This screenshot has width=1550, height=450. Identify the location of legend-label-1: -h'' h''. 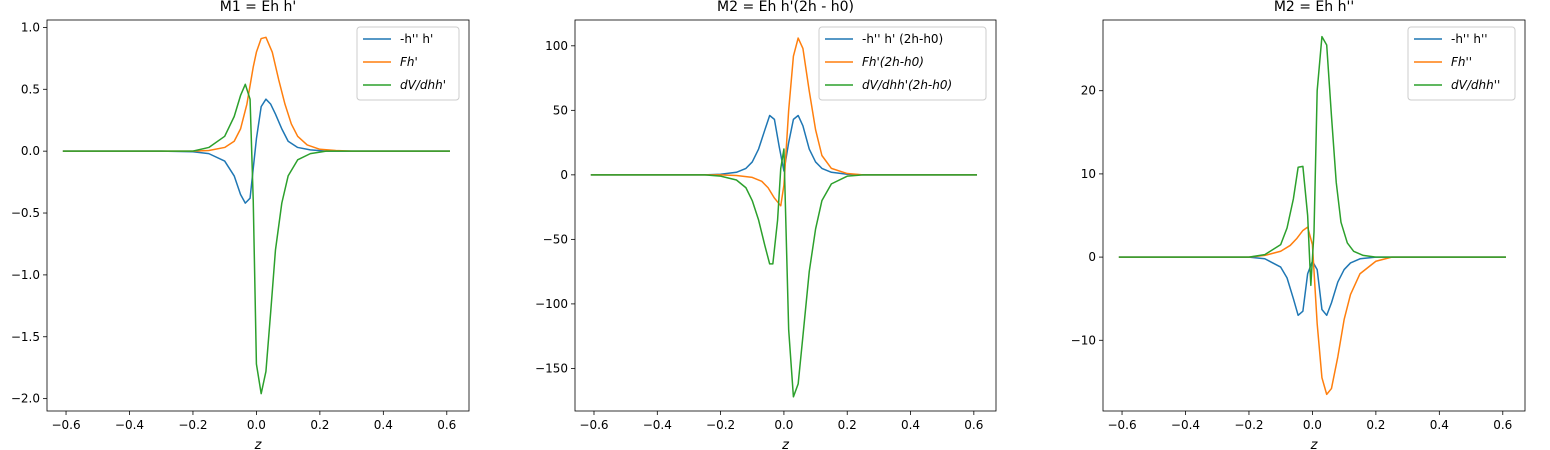
(1469, 39).